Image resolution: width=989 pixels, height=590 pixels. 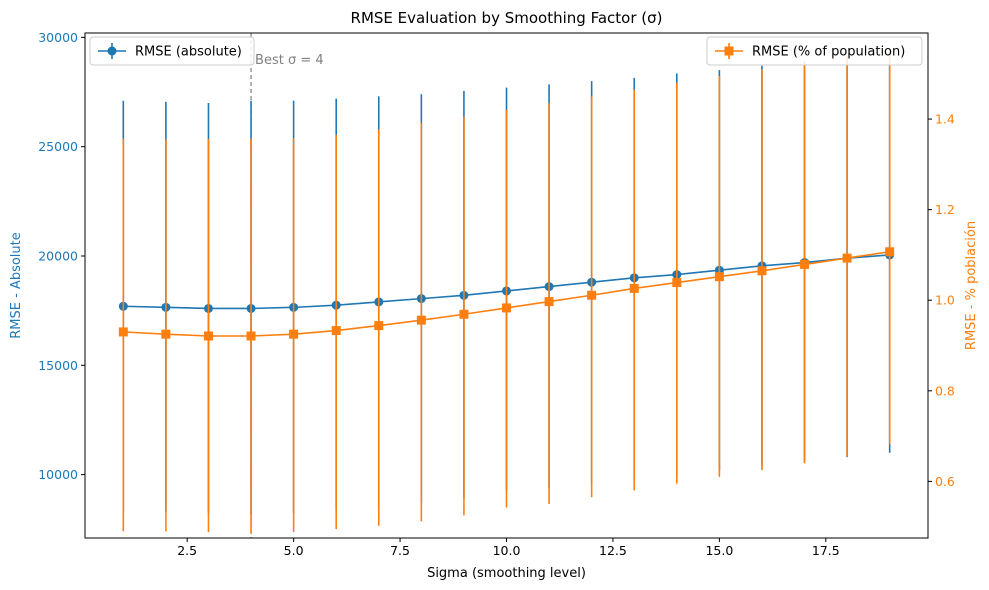 What do you see at coordinates (507, 18) in the screenshot?
I see `chart-title: RMSE Evaluation by Smoothing Factor (σ)` at bounding box center [507, 18].